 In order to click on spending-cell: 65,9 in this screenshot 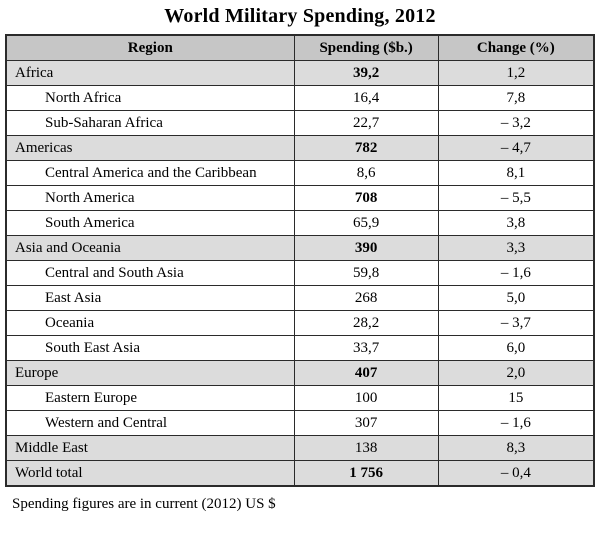, I will do `click(366, 223)`.